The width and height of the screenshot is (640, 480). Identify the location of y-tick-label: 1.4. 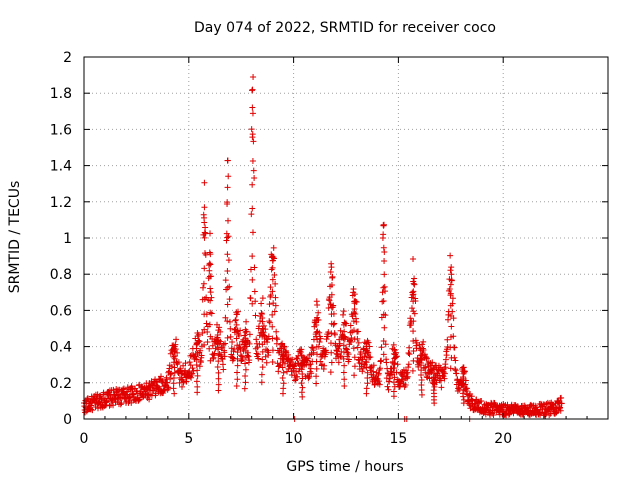
(61, 167).